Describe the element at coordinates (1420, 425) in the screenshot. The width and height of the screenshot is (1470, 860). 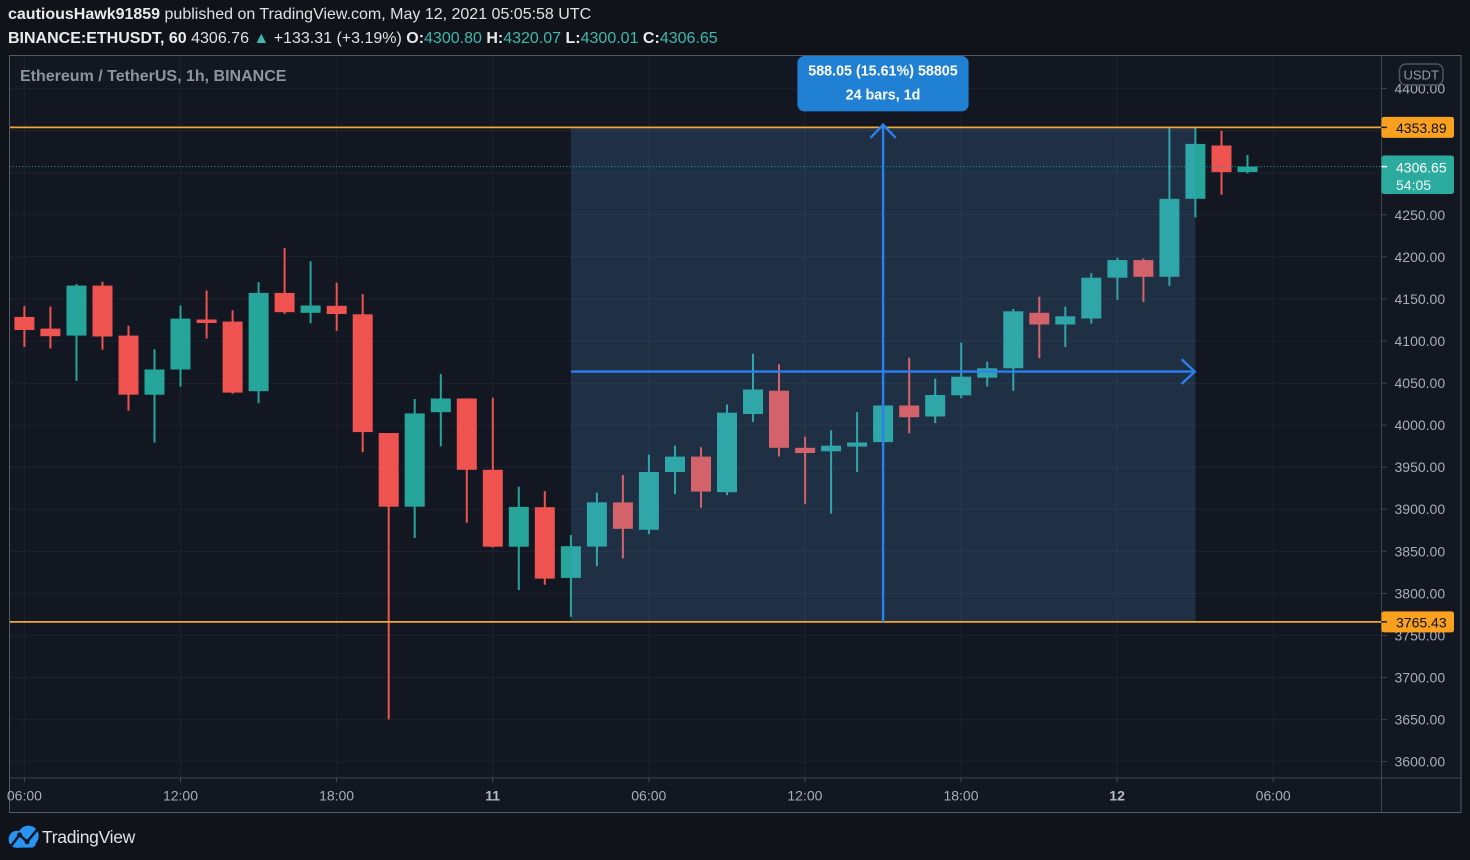
I see `svg-text: 4000.00` at that location.